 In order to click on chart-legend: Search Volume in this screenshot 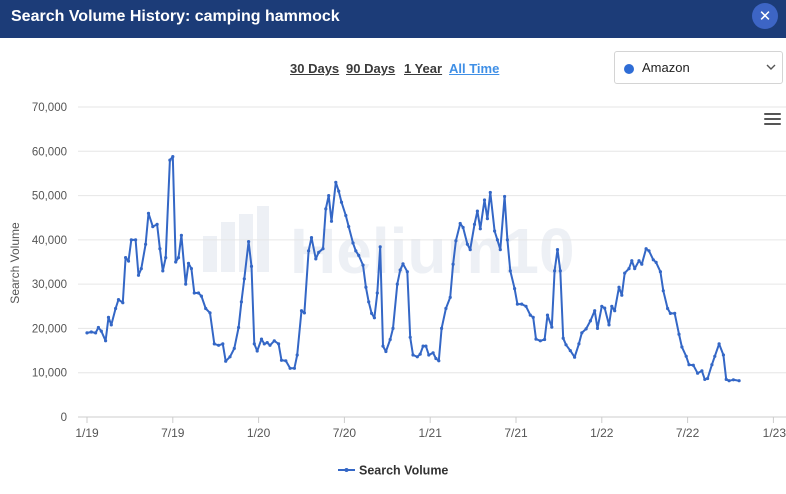, I will do `click(393, 471)`.